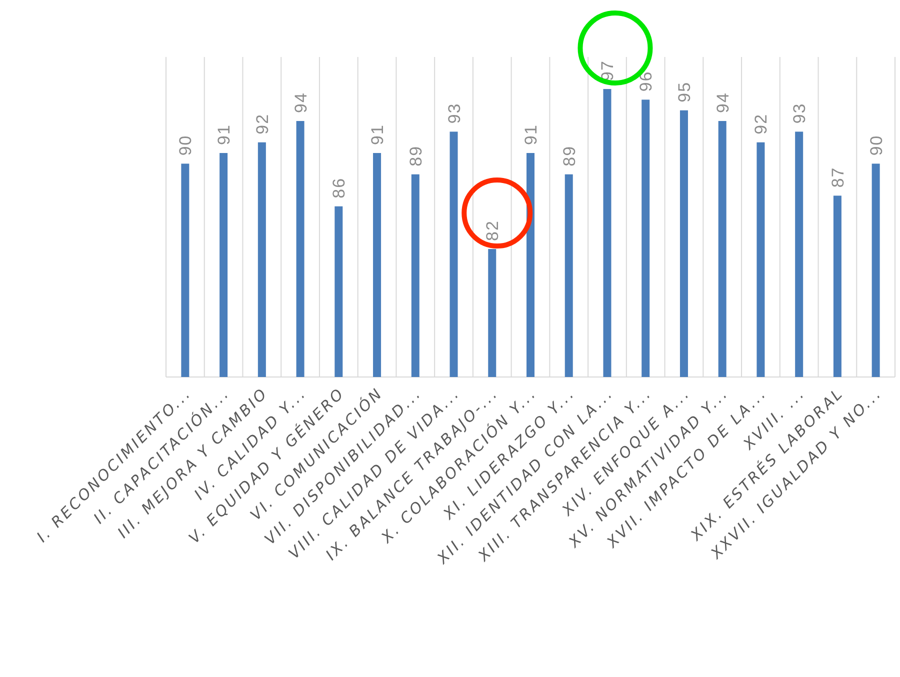 This screenshot has height=677, width=900. Describe the element at coordinates (838, 177) in the screenshot. I see `data-label: 87` at that location.